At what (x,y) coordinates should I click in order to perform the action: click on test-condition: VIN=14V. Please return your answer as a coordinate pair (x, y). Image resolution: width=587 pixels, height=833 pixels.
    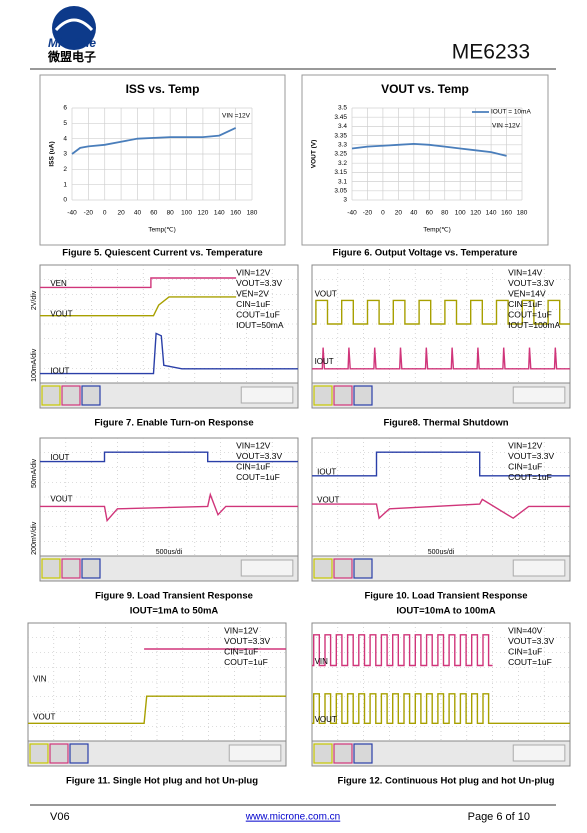
    Looking at the image, I should click on (525, 272).